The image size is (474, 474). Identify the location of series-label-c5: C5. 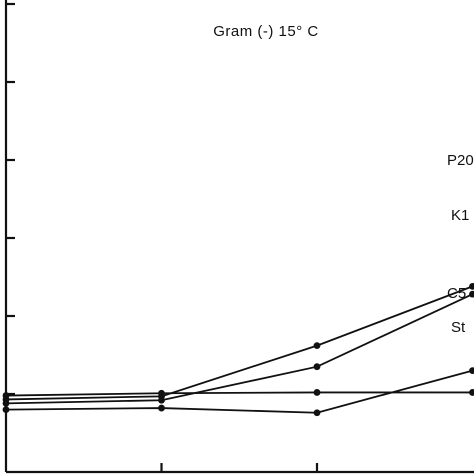
(456, 293).